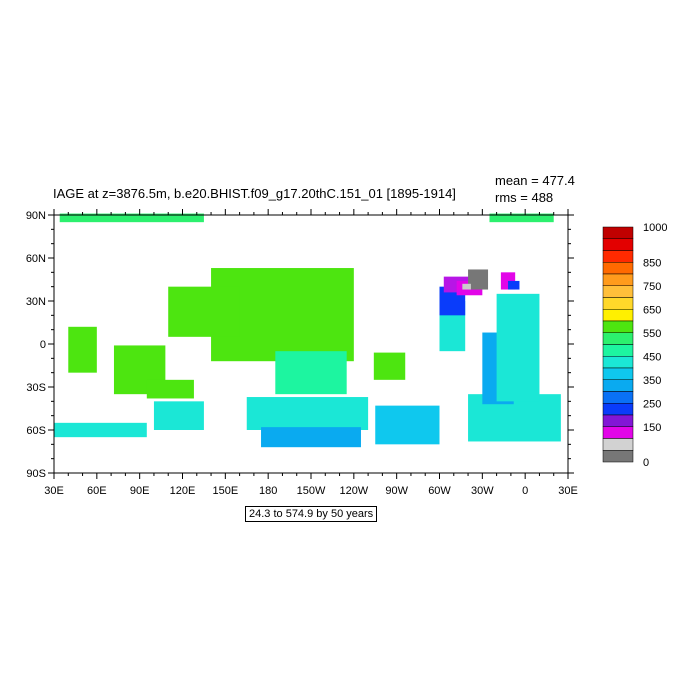 This screenshot has width=700, height=700. Describe the element at coordinates (311, 514) in the screenshot. I see `range-label: 24.3 to 574.9 by 50 years` at that location.